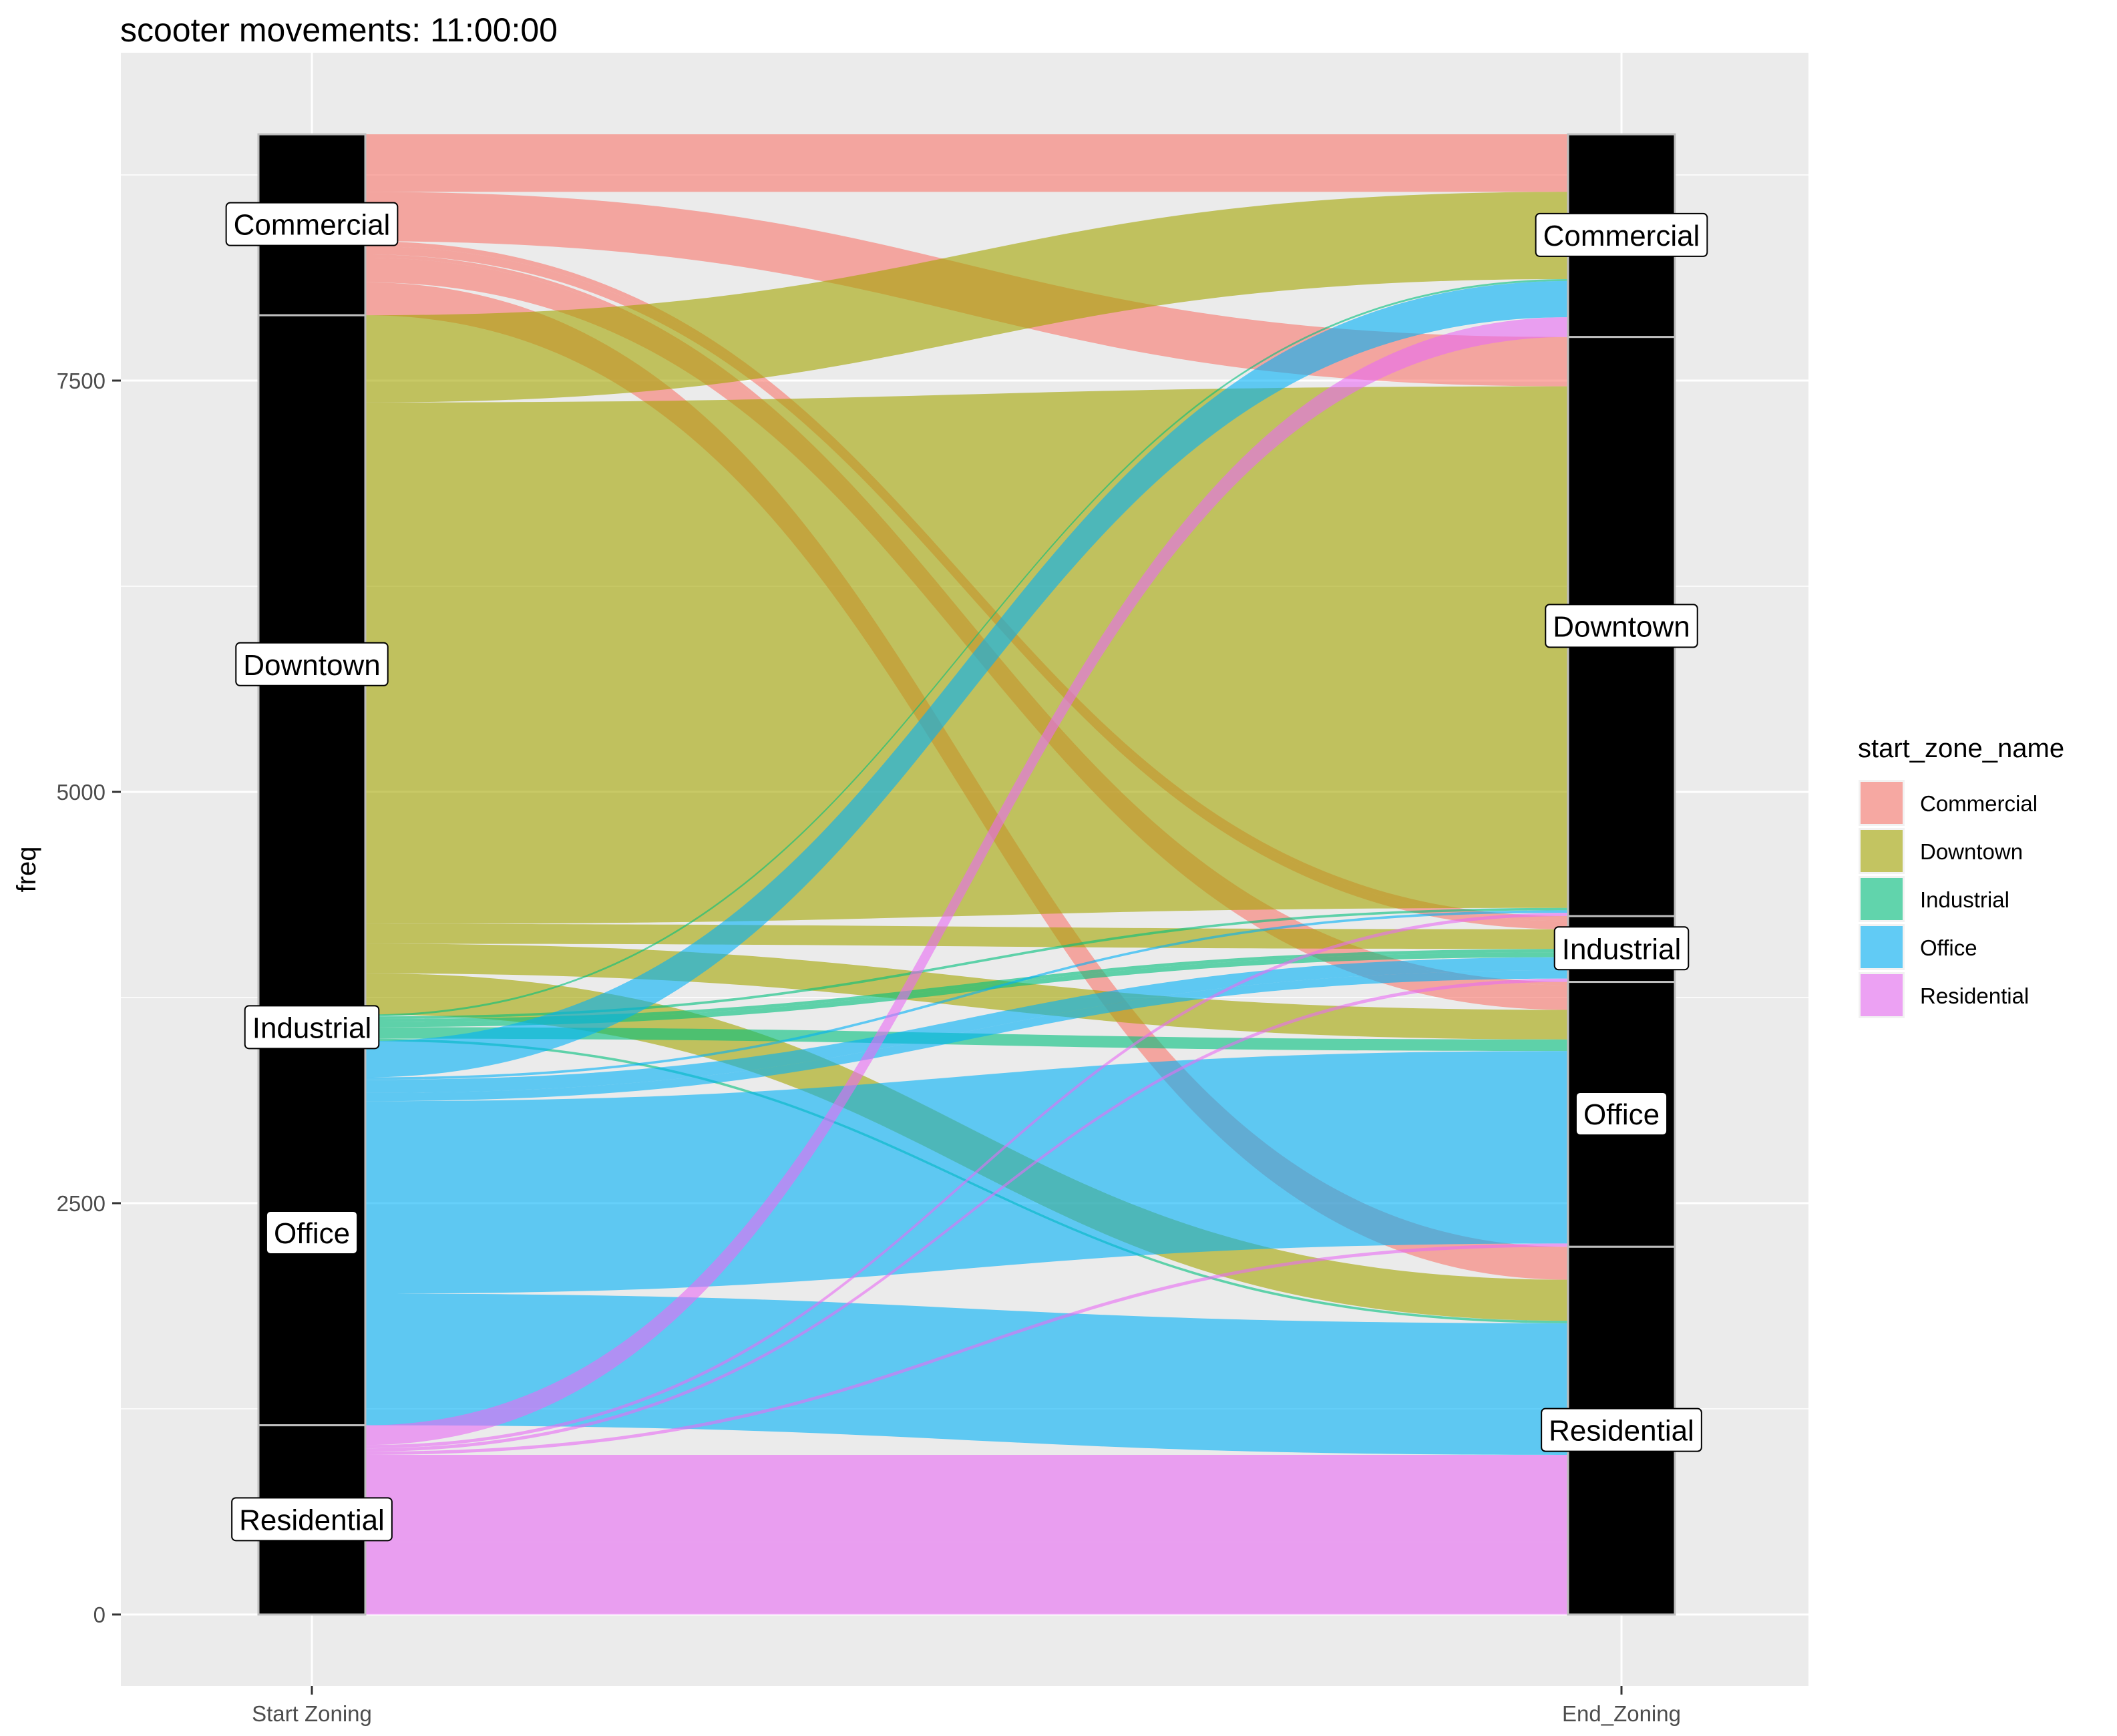 Image resolution: width=2117 pixels, height=1736 pixels. Describe the element at coordinates (312, 1713) in the screenshot. I see `x-tick-label: Start Zoning` at that location.